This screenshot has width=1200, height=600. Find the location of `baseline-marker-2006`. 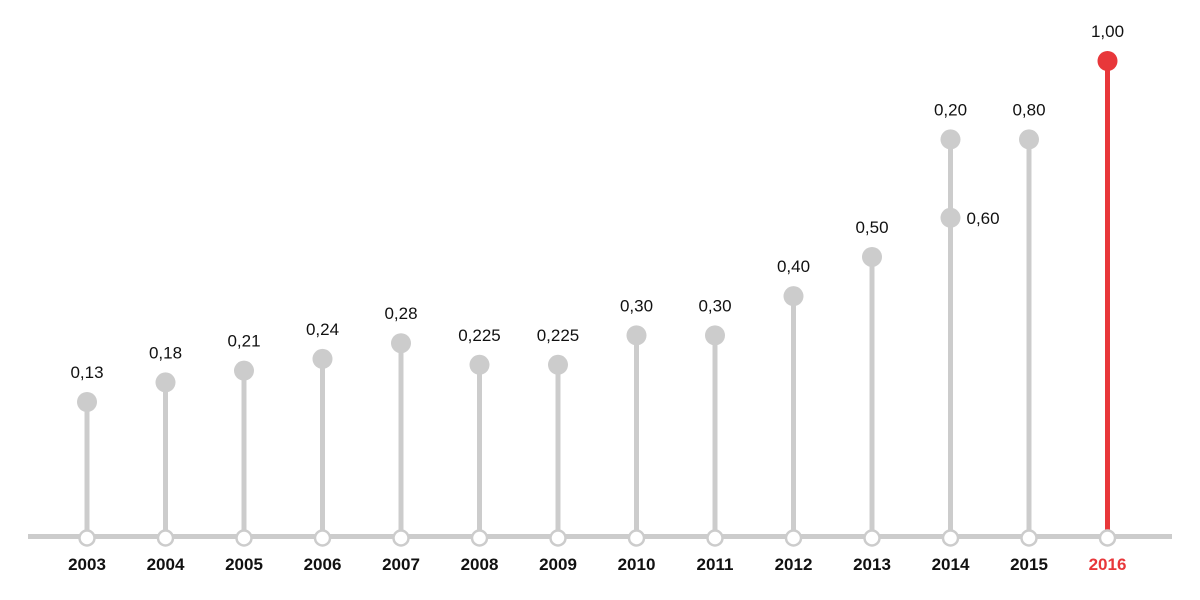

baseline-marker-2006 is located at coordinates (322, 538).